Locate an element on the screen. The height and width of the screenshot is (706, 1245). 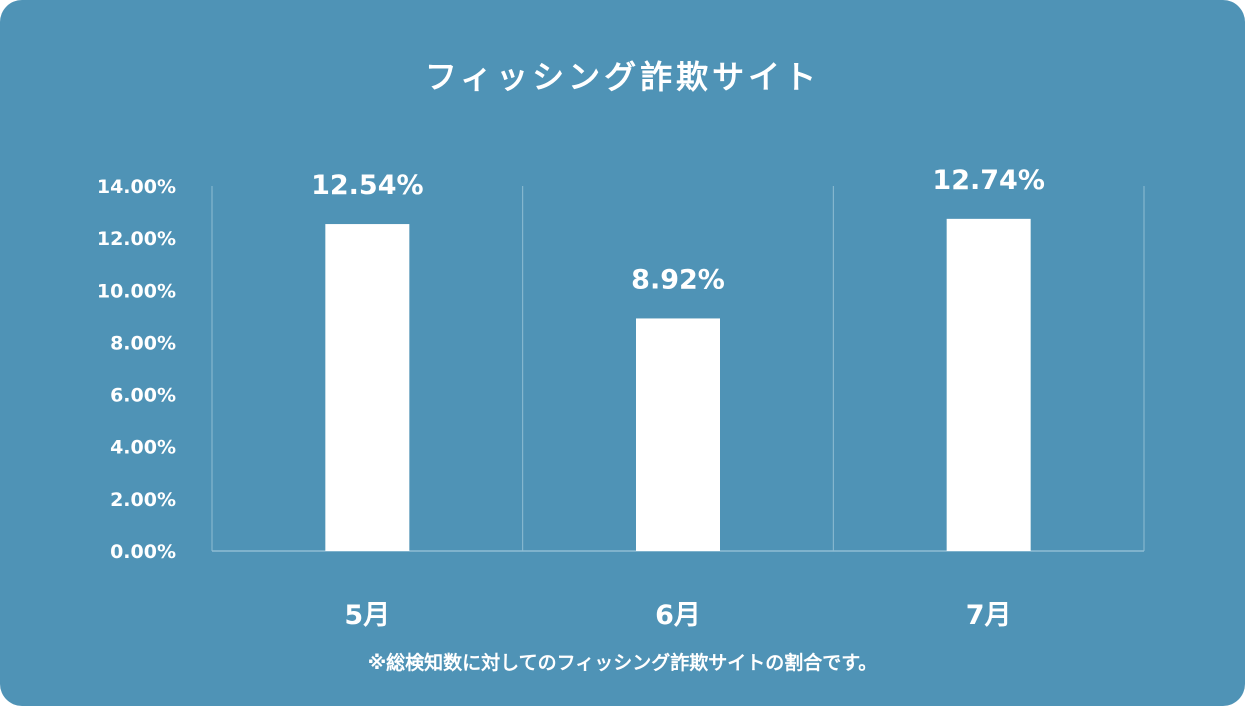
x-category-label: 6月 is located at coordinates (678, 615).